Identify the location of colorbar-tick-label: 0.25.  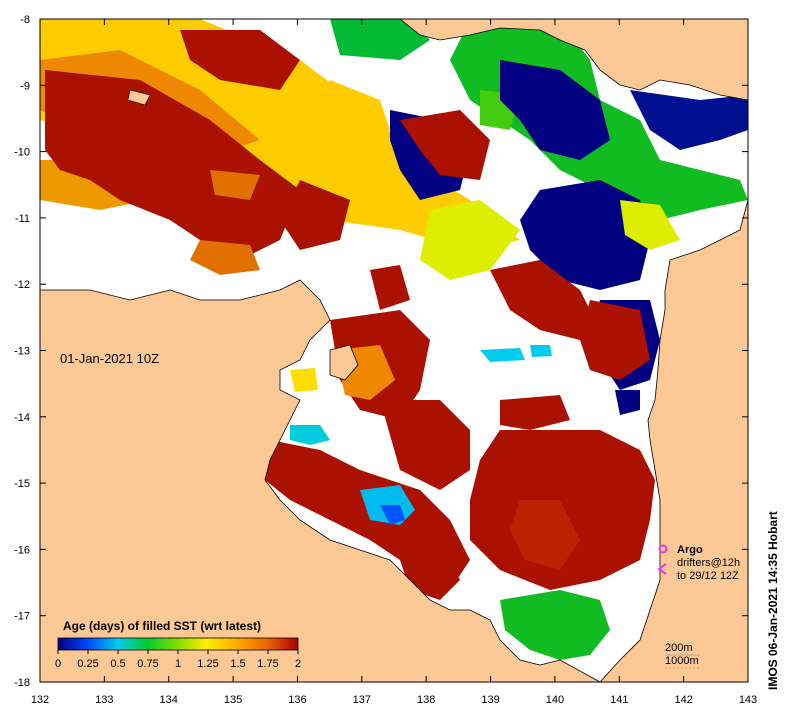
(87, 664).